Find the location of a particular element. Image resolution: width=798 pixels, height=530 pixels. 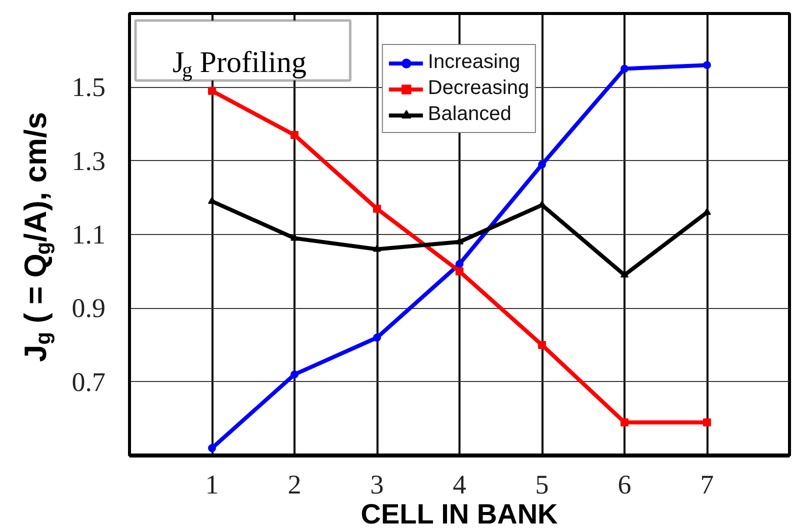

legend-label: Increasing is located at coordinates (474, 62).